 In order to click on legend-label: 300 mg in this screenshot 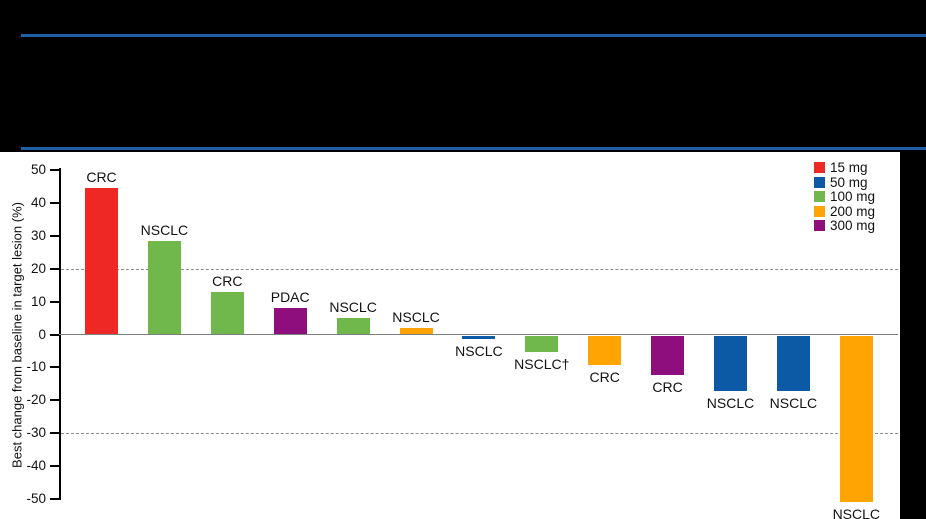, I will do `click(853, 225)`.